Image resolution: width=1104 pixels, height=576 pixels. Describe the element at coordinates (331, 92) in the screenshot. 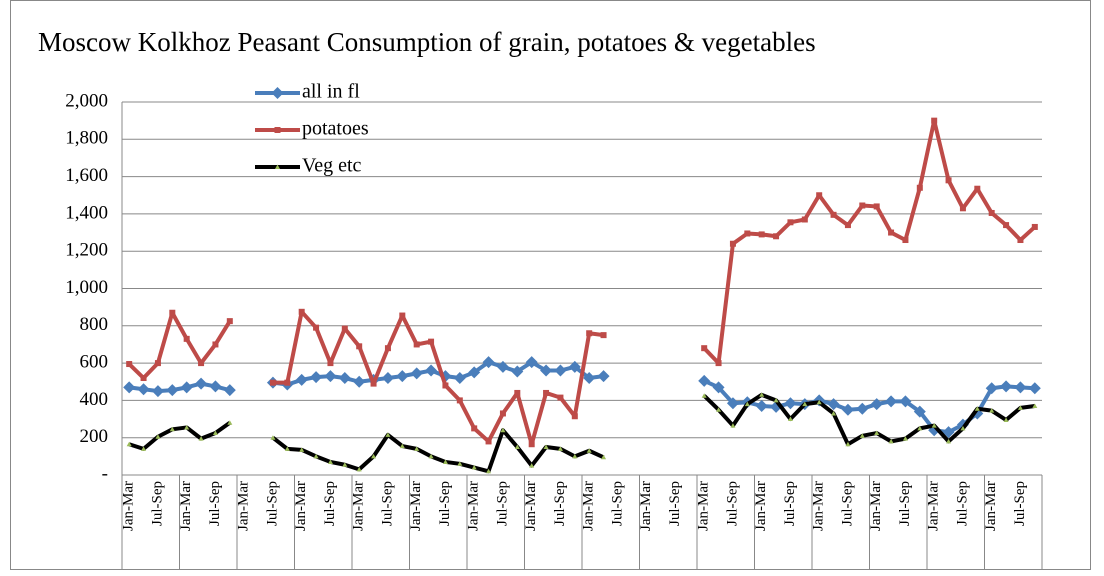

I see `legend-label: all in fl` at that location.